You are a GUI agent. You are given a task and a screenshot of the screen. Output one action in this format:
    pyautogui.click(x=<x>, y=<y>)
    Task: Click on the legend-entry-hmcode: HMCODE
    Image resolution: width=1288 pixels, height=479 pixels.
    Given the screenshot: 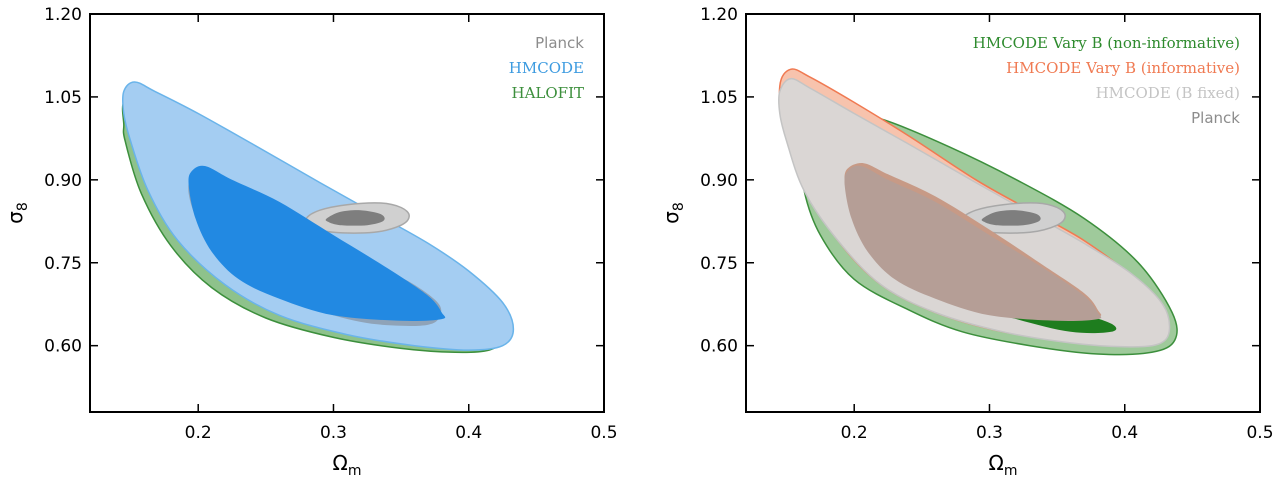 What is the action you would take?
    pyautogui.click(x=546, y=68)
    